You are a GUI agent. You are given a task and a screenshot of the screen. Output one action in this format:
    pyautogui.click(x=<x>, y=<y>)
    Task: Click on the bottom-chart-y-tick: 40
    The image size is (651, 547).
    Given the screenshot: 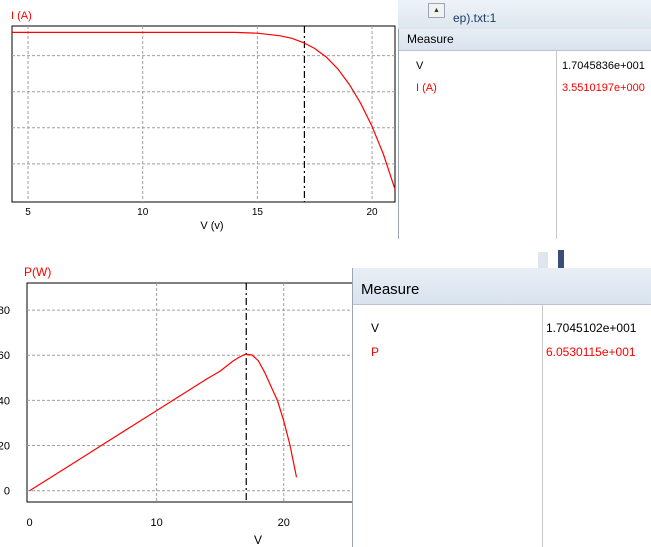 What is the action you would take?
    pyautogui.click(x=5, y=401)
    